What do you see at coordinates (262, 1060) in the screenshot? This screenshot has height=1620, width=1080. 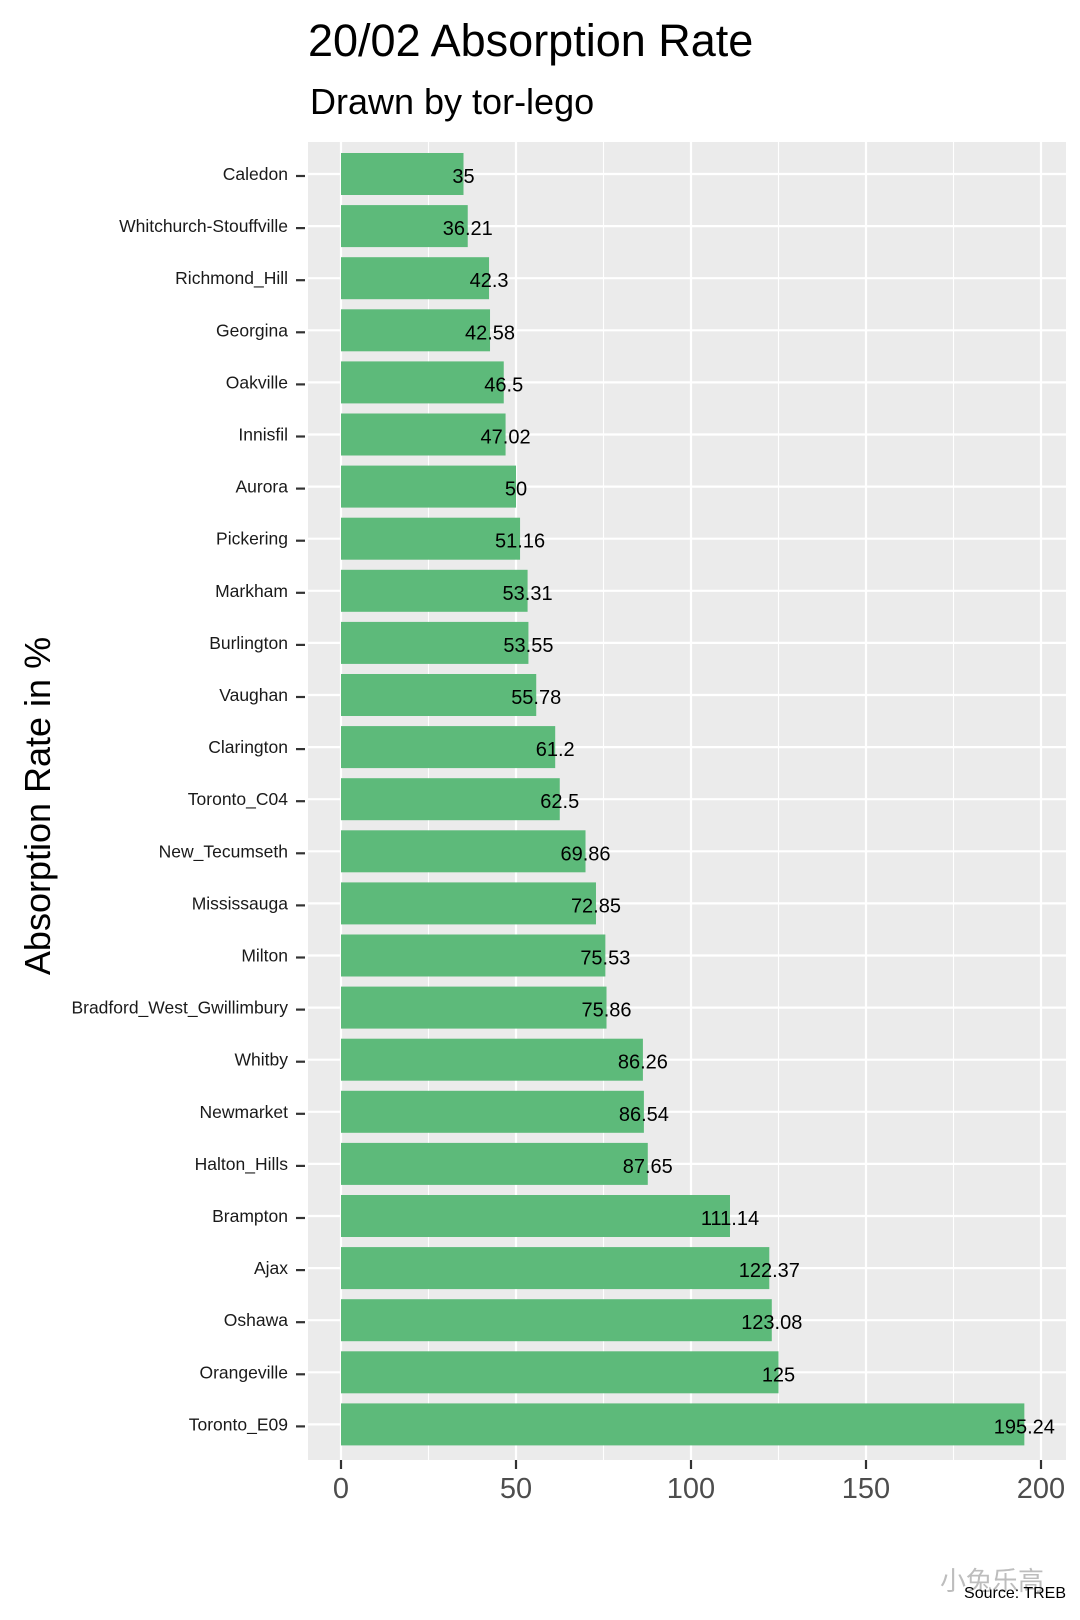 I see `category-label: Whitby` at bounding box center [262, 1060].